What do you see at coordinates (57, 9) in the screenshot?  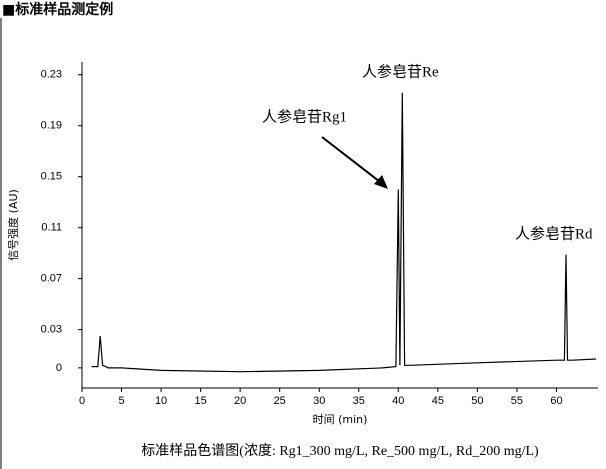 I see `chart-title: ■标准样品测定例` at bounding box center [57, 9].